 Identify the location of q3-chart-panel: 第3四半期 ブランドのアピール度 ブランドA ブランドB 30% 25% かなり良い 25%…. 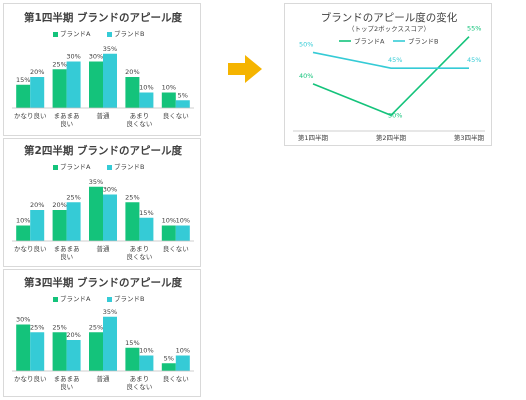
(102, 333).